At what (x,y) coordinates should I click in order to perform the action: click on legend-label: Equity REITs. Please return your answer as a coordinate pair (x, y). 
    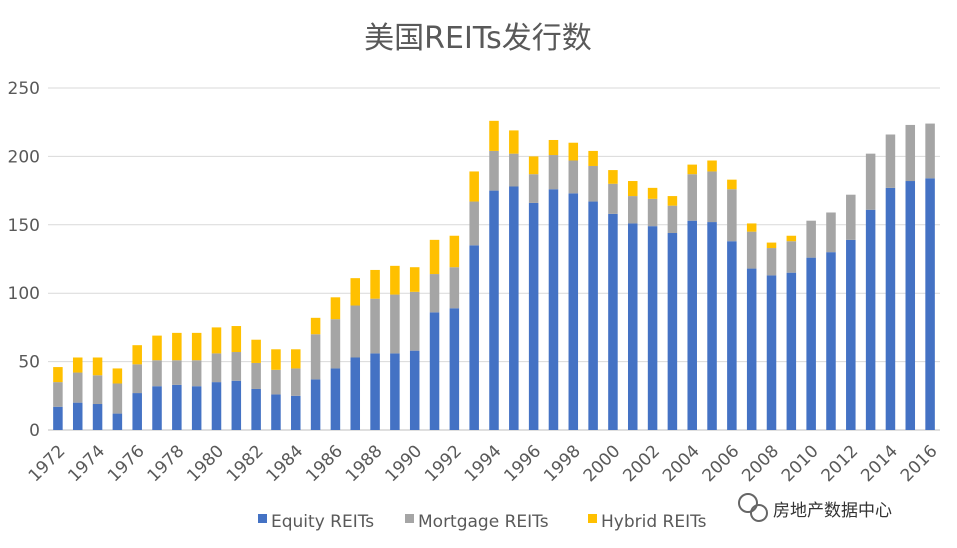
    Looking at the image, I should click on (322, 522).